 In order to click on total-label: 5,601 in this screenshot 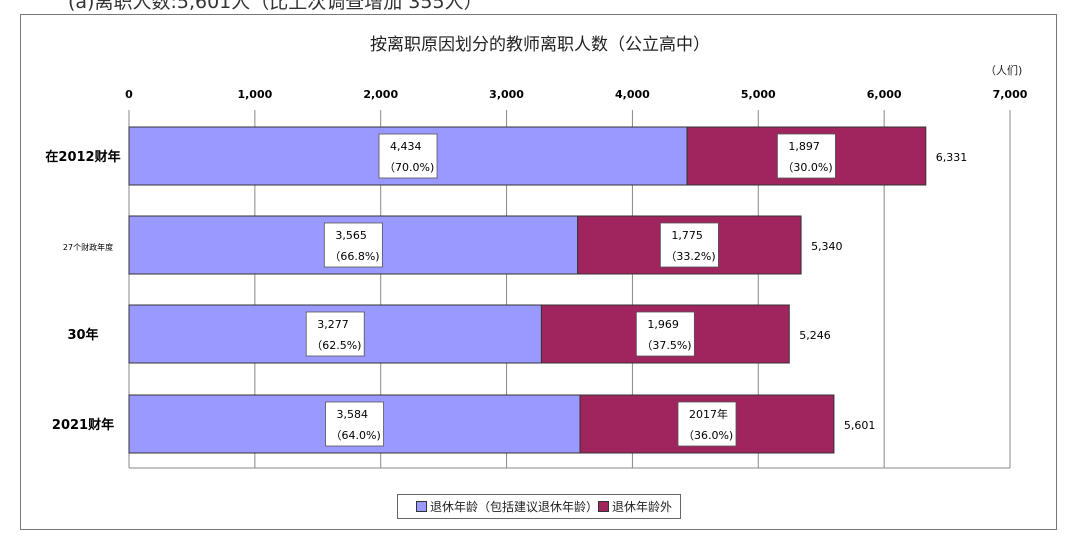, I will do `click(860, 425)`.